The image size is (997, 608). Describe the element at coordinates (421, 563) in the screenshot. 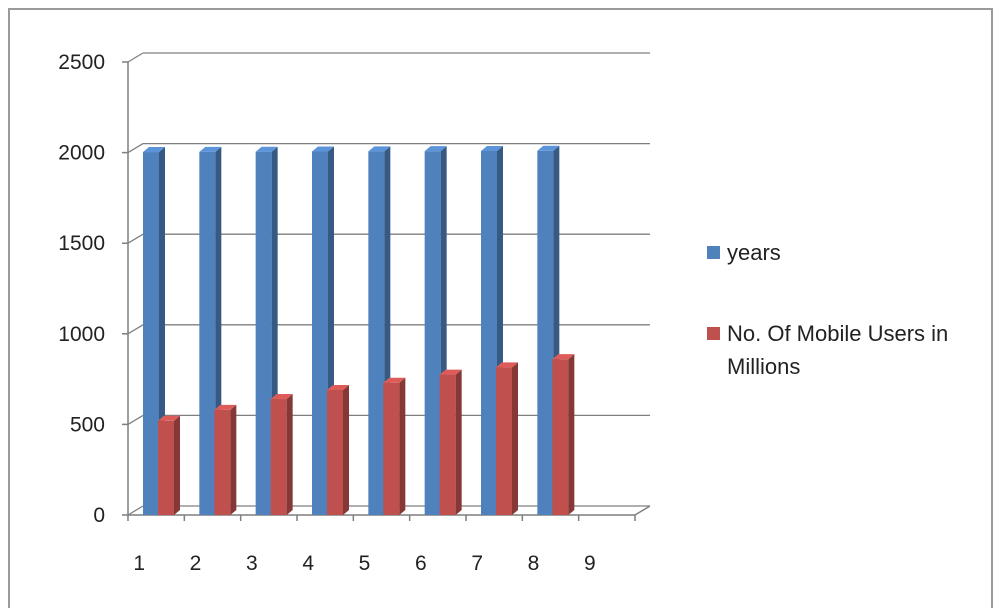

I see `x-tick-label-5: 6` at that location.